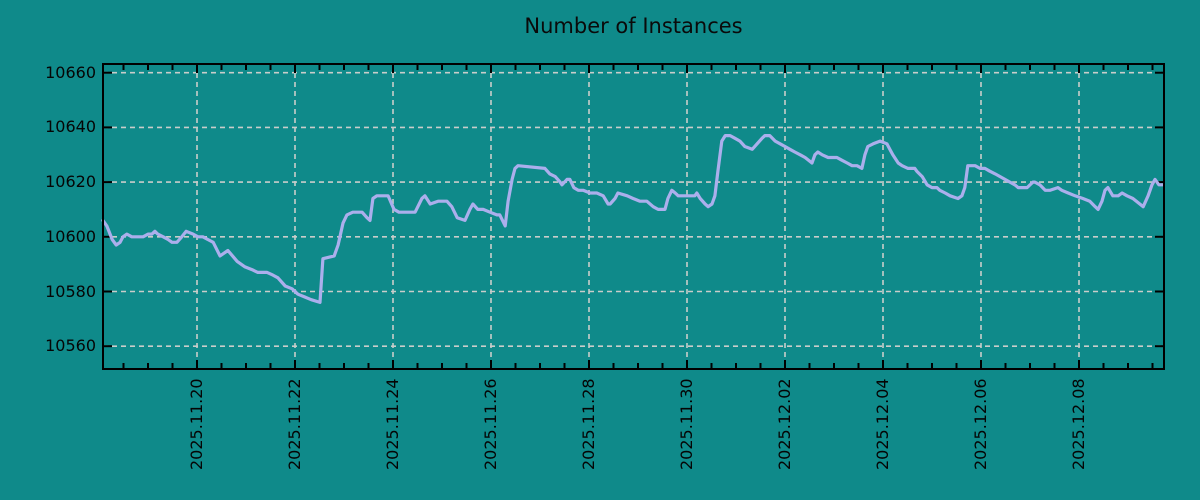 The height and width of the screenshot is (500, 1200). I want to click on y-tick-label: 10600, so click(70, 236).